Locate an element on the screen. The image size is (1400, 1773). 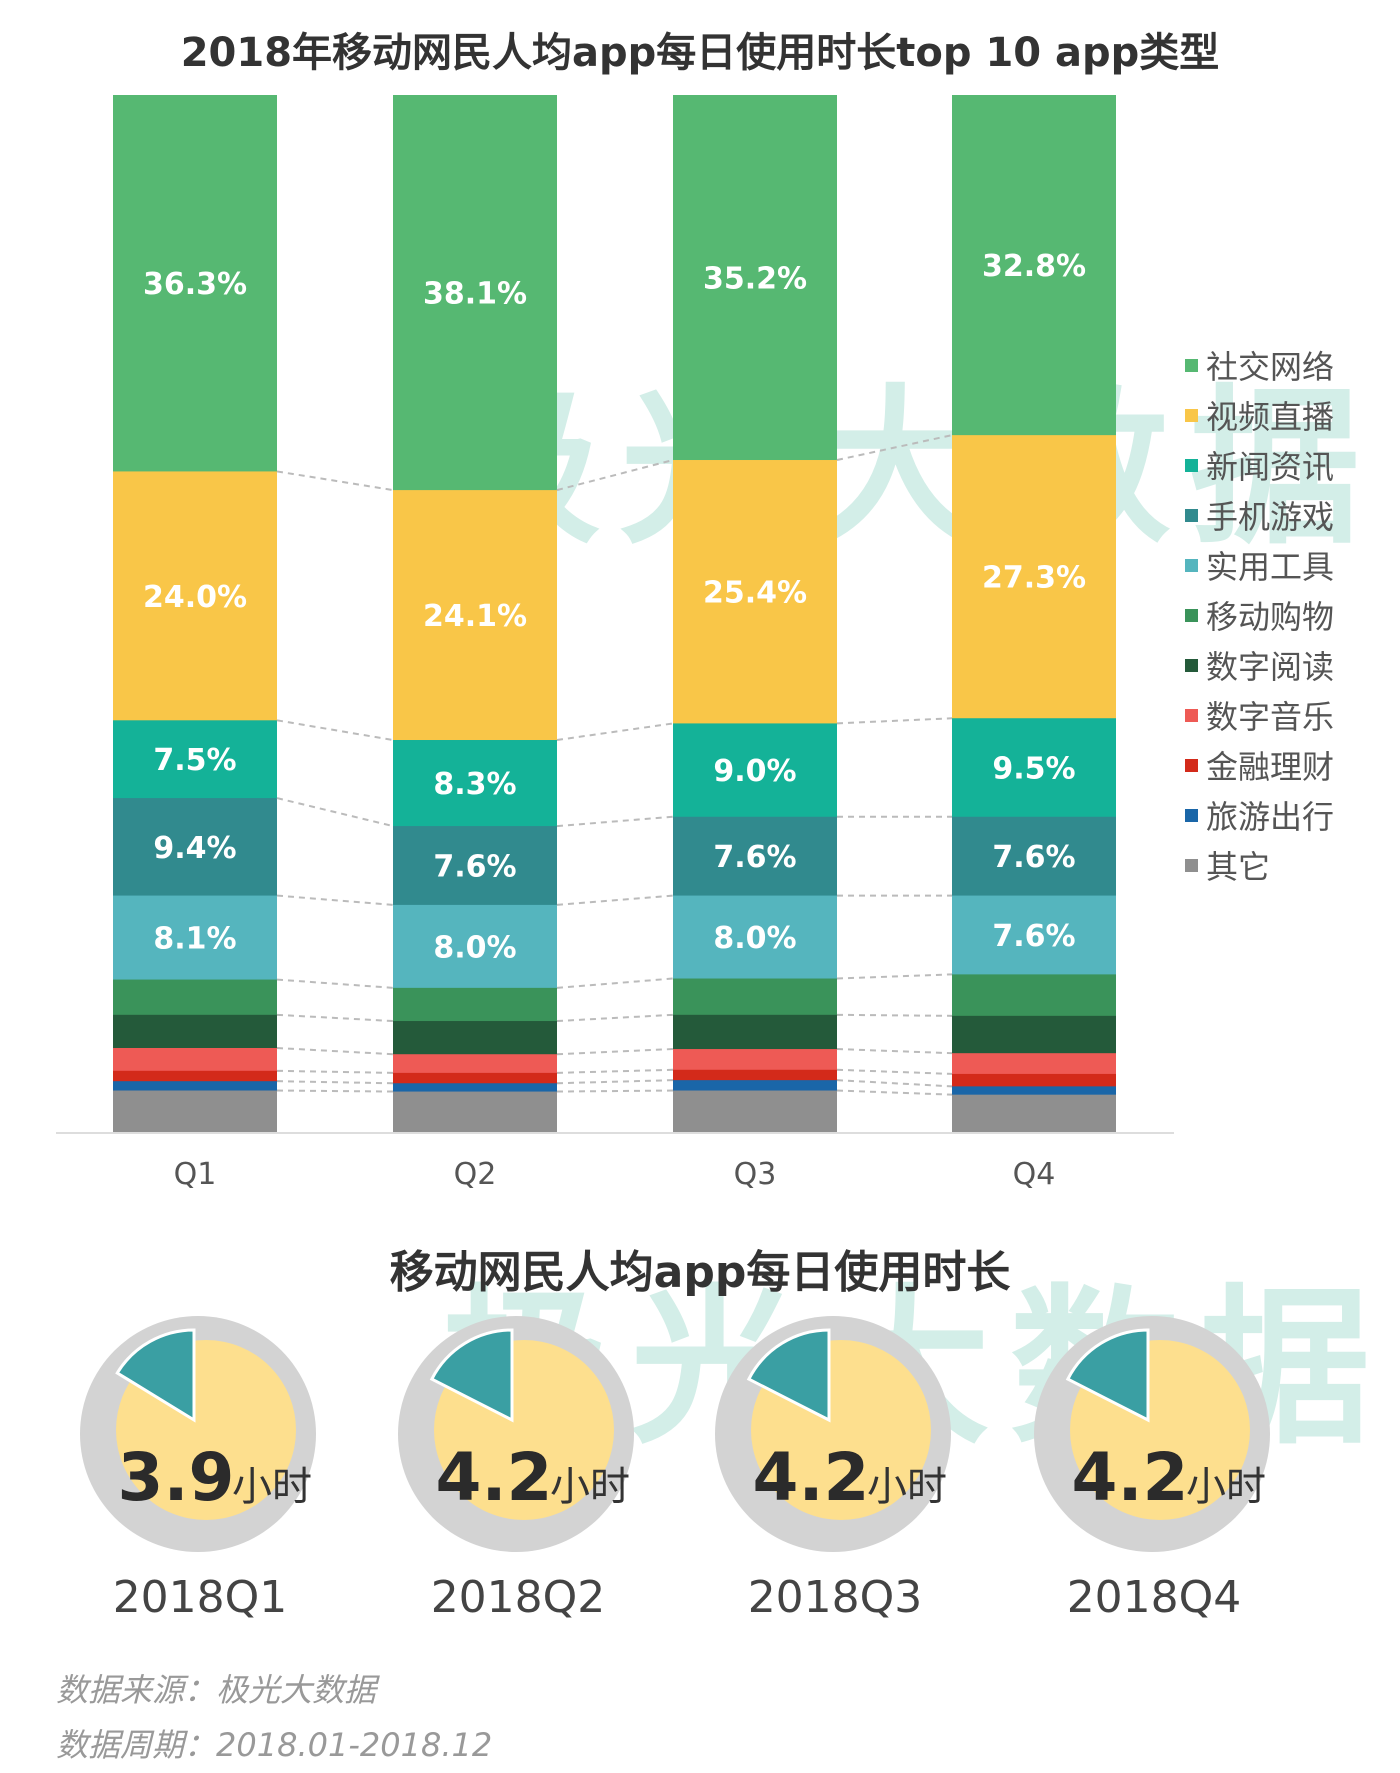
bar-segment-8-Q4 is located at coordinates (1034, 1064).